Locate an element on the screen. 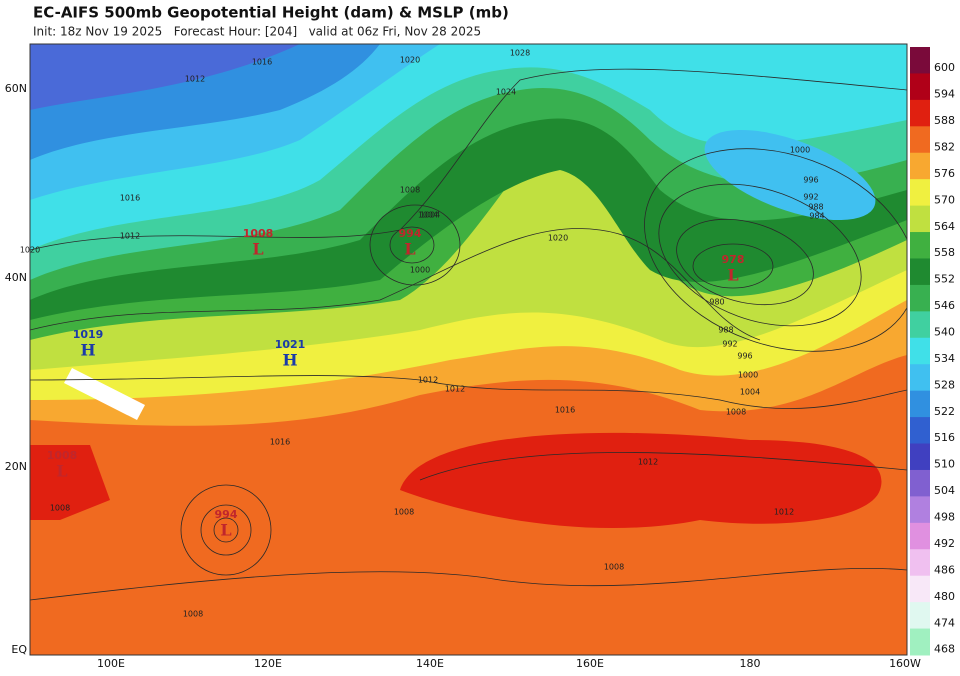 The height and width of the screenshot is (676, 960). lon-label: 120E is located at coordinates (268, 663).